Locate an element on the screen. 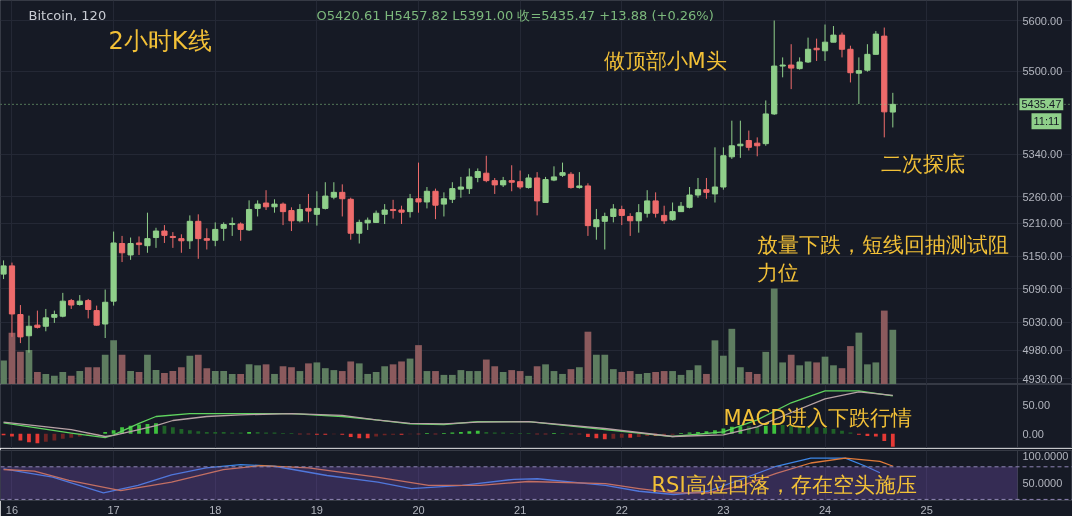 The image size is (1080, 529). y-tick-label: 5260.00 is located at coordinates (1042, 196).